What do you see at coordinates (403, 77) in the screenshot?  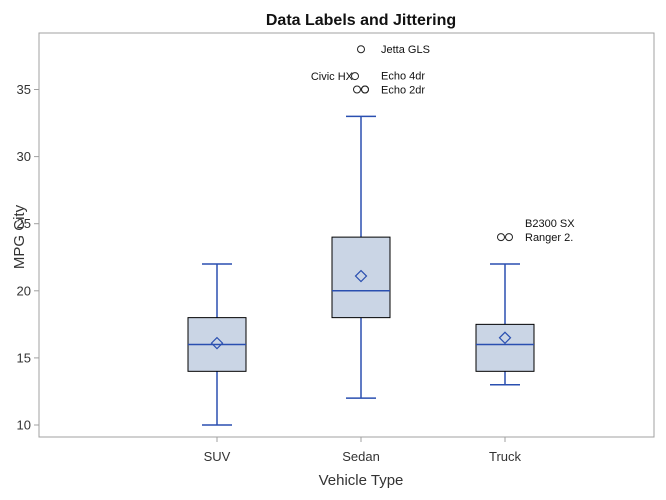 I see `outlier-label: Echo 4dr` at bounding box center [403, 77].